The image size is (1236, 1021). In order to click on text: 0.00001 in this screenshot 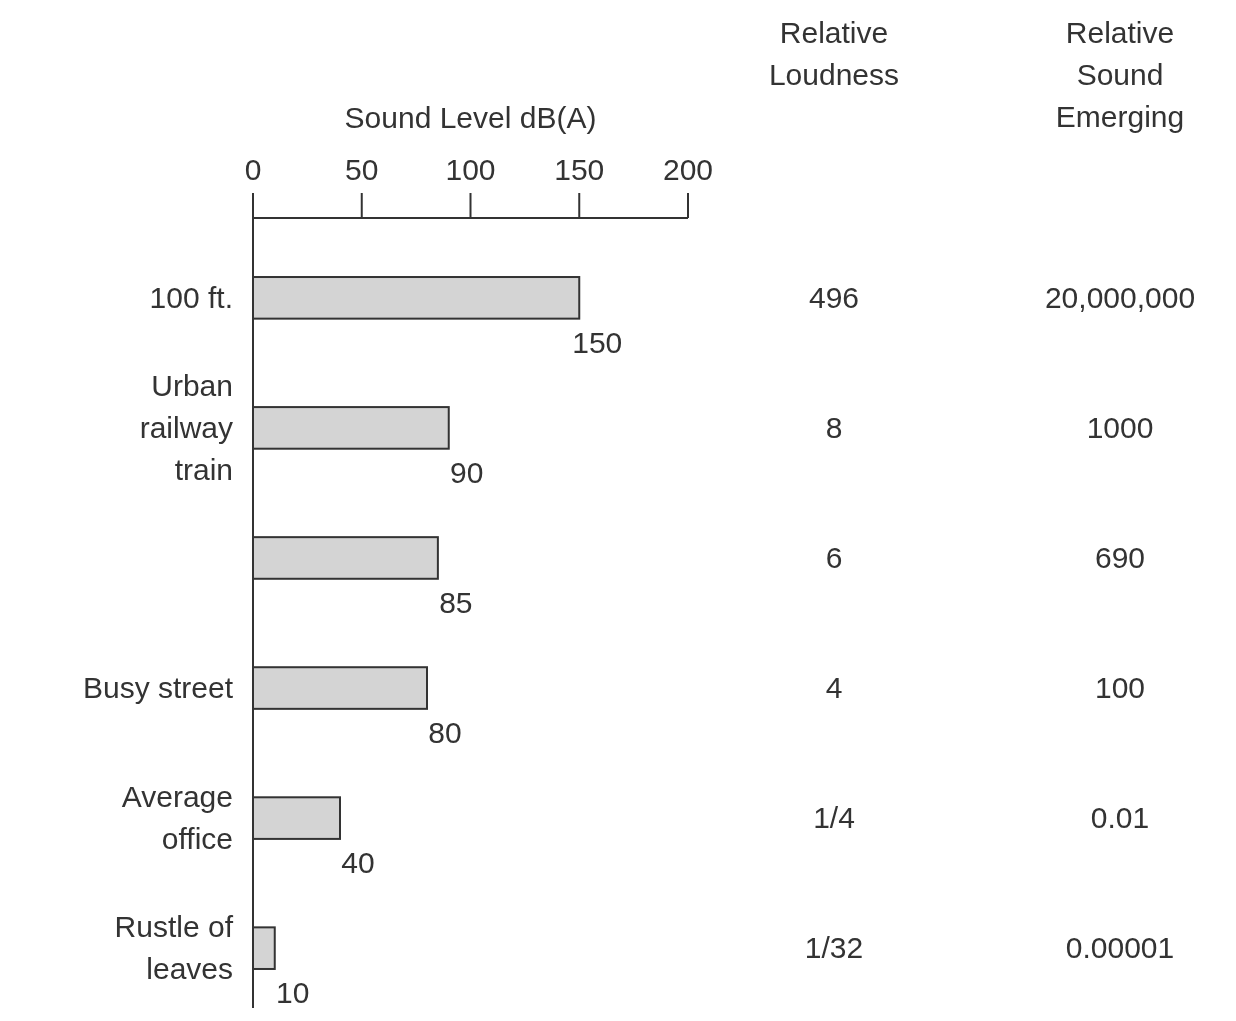, I will do `click(1120, 948)`.